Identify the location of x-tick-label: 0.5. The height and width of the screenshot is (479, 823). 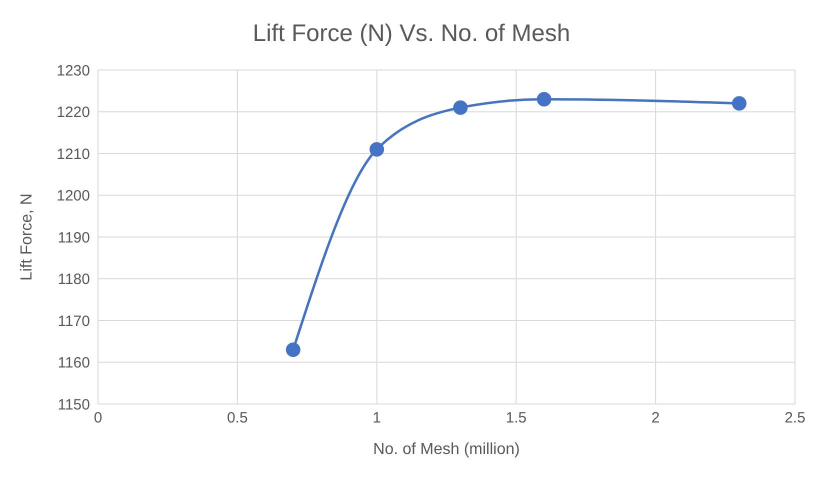
(237, 418).